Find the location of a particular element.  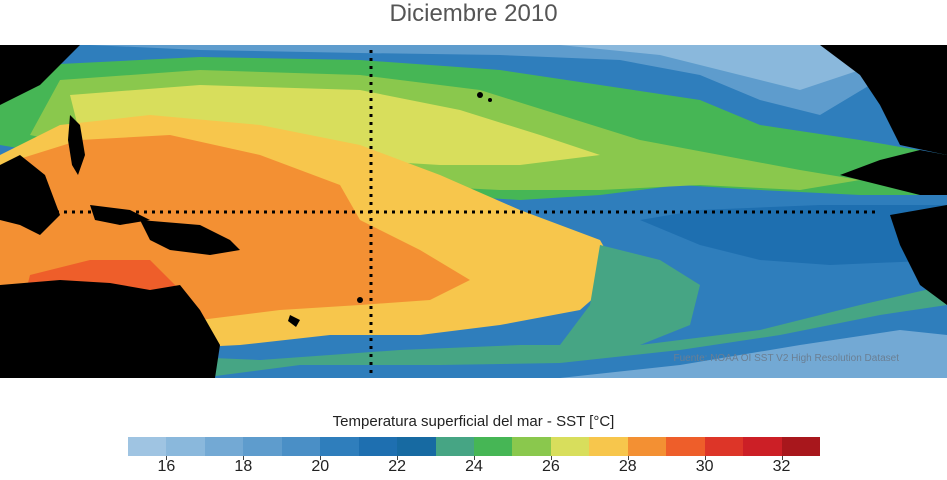

southeast-green is located at coordinates (630, 300).